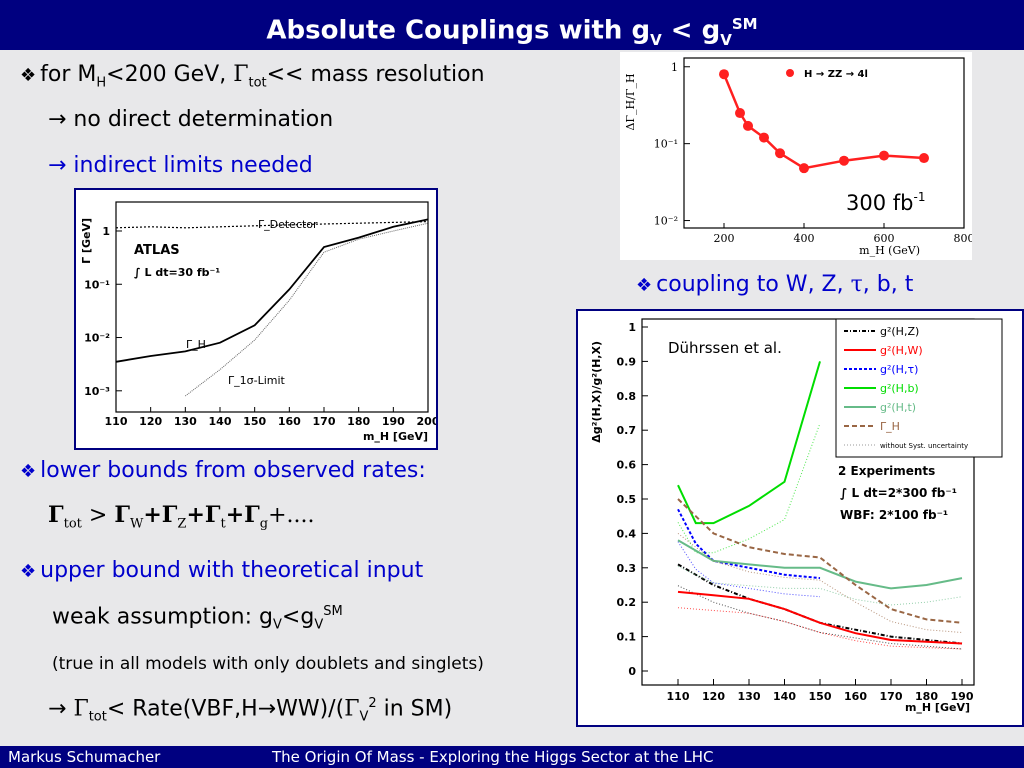  I want to click on legend-label: g²(H,t), so click(898, 407).